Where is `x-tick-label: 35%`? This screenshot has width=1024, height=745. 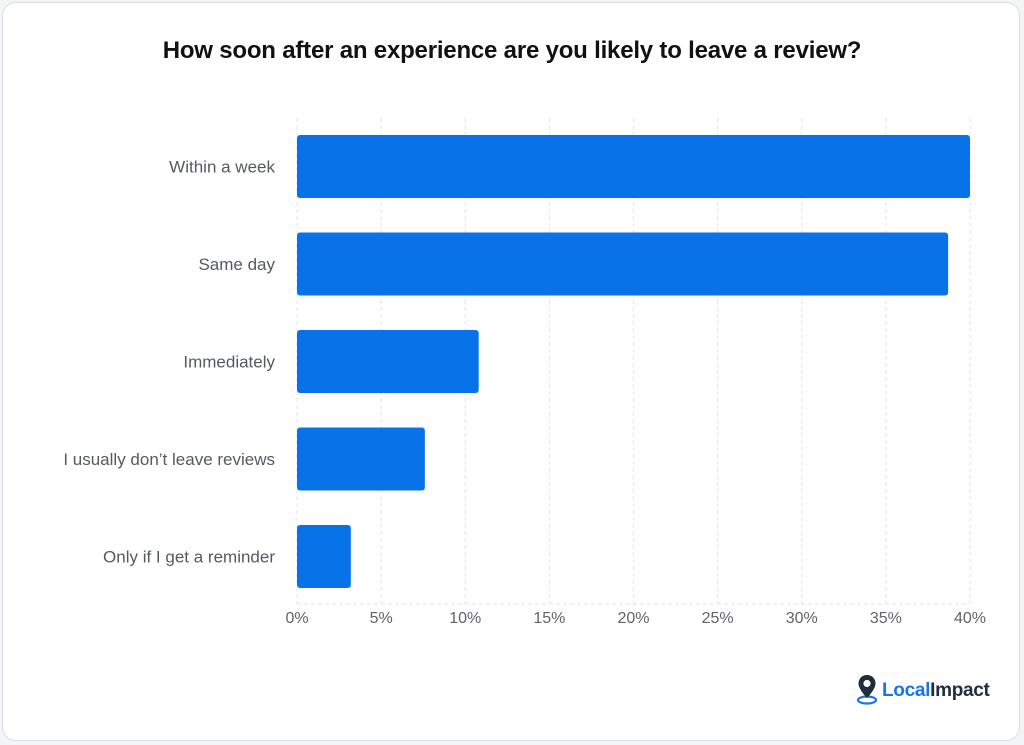
x-tick-label: 35% is located at coordinates (886, 618).